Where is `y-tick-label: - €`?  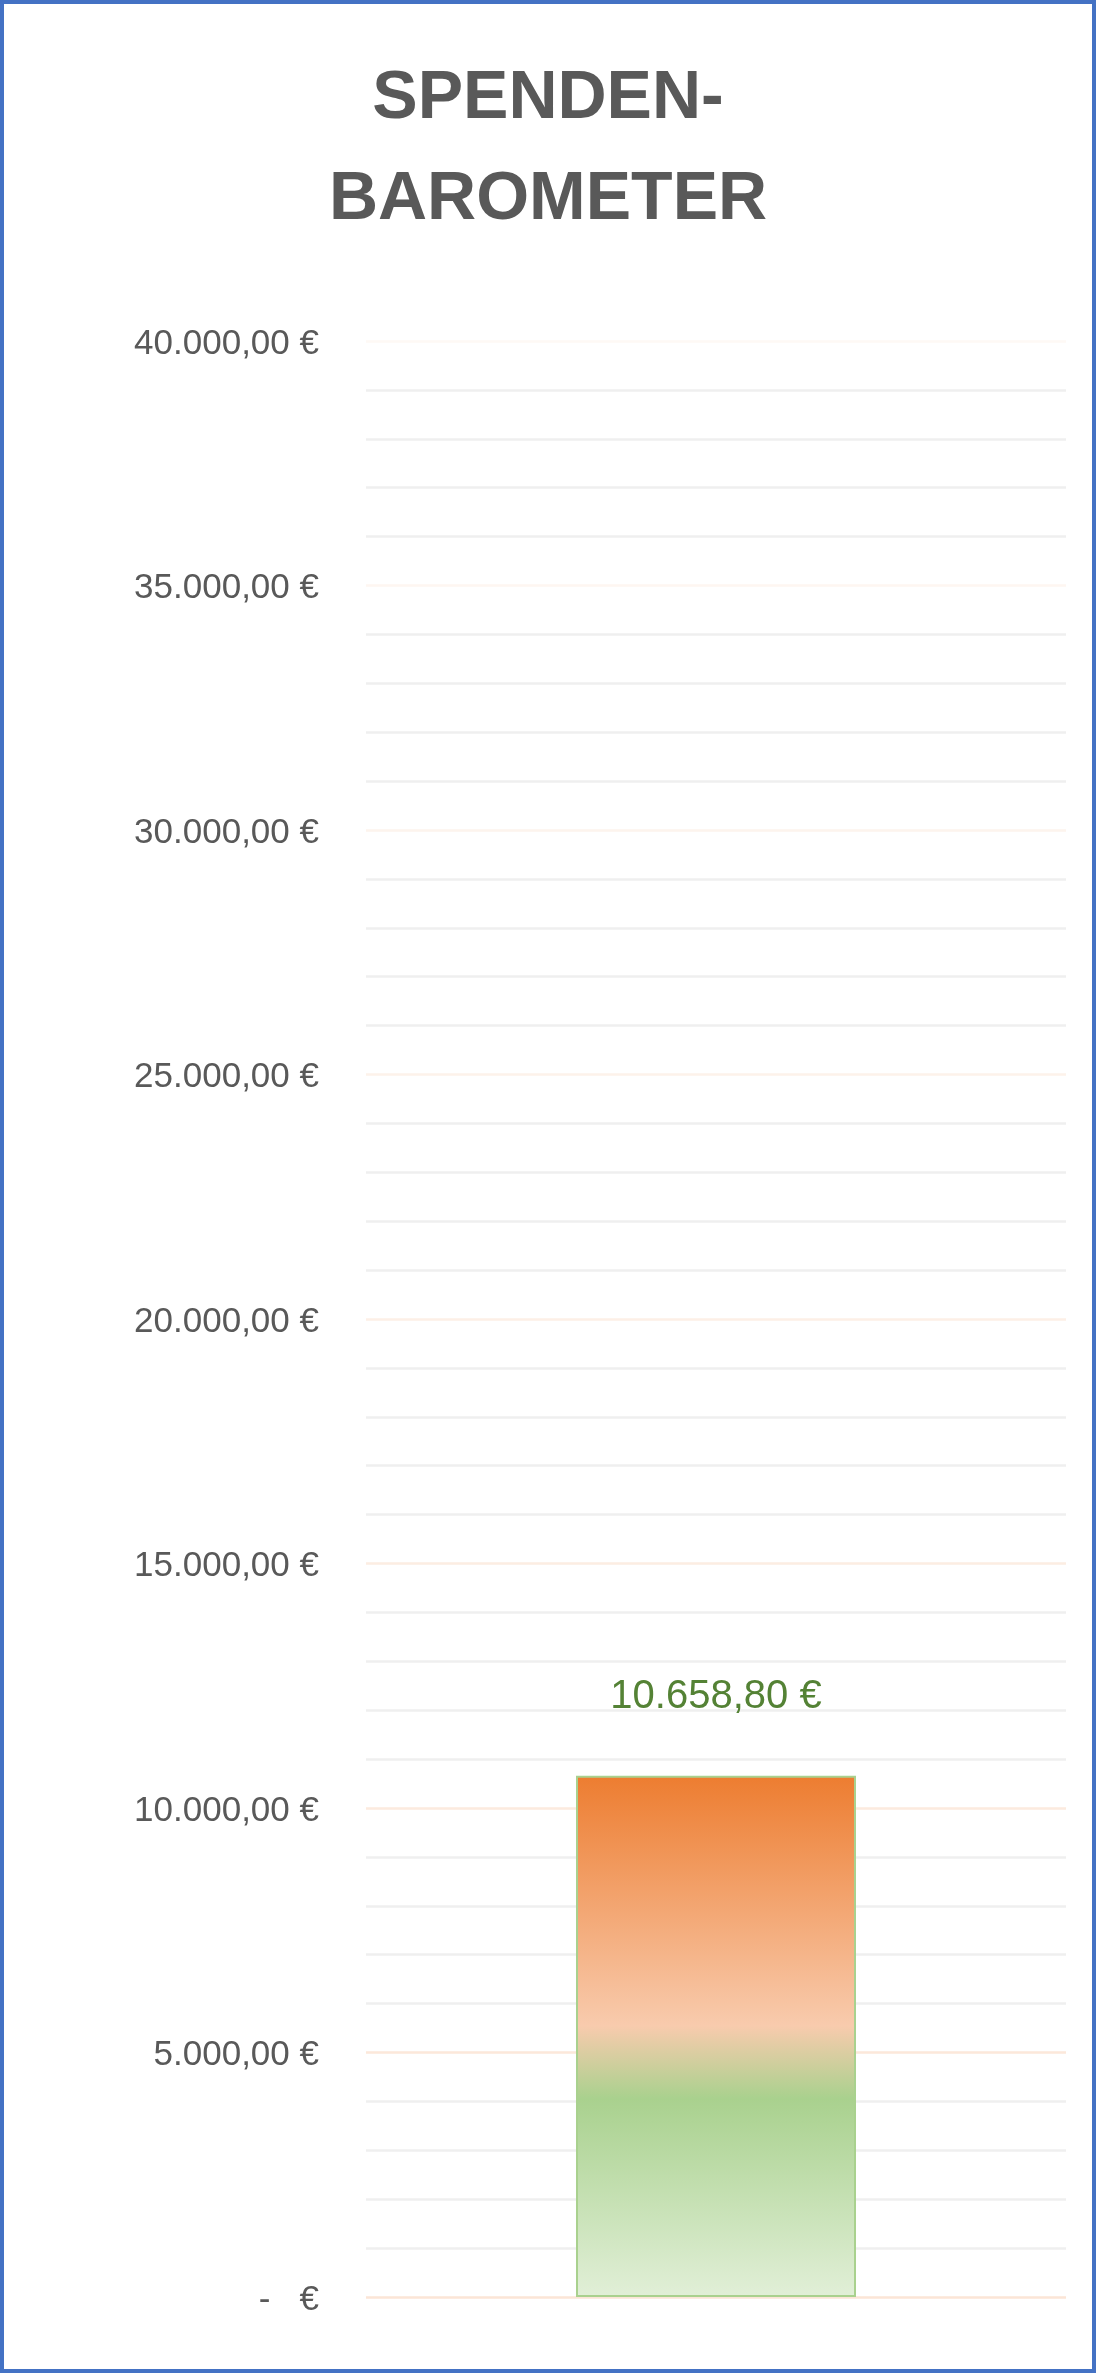
y-tick-label: - € is located at coordinates (288, 2297).